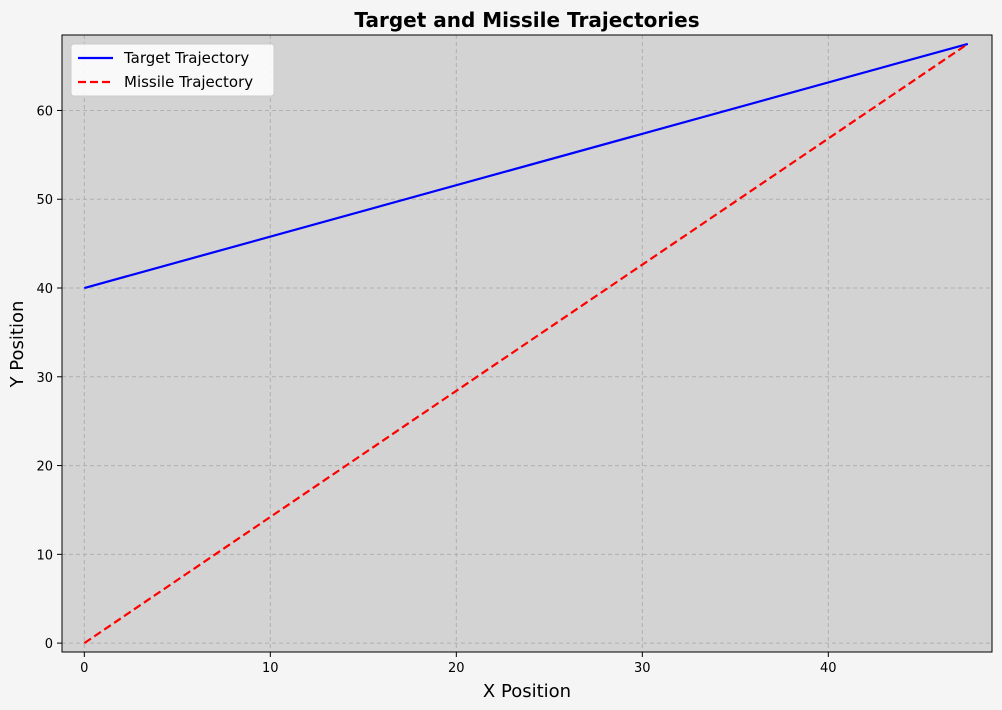  What do you see at coordinates (44, 555) in the screenshot?
I see `y-tick-label: 10` at bounding box center [44, 555].